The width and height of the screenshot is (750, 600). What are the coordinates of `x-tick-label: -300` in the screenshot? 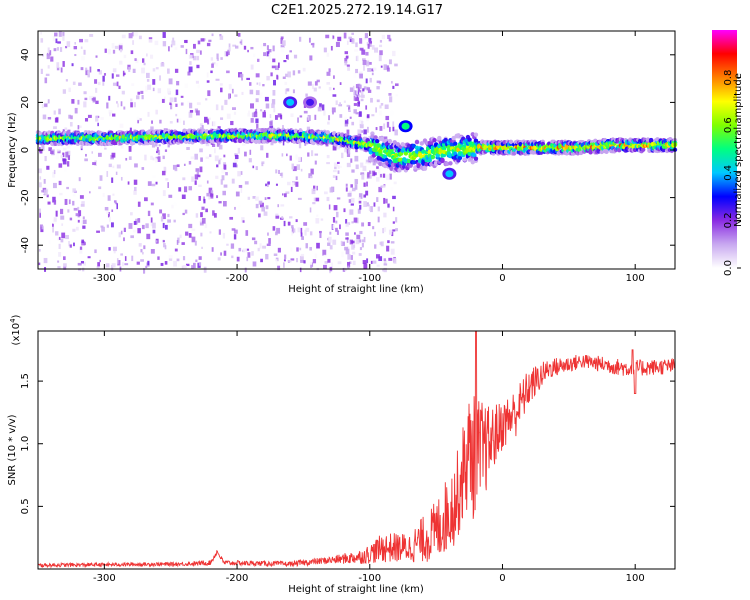 It's located at (104, 578).